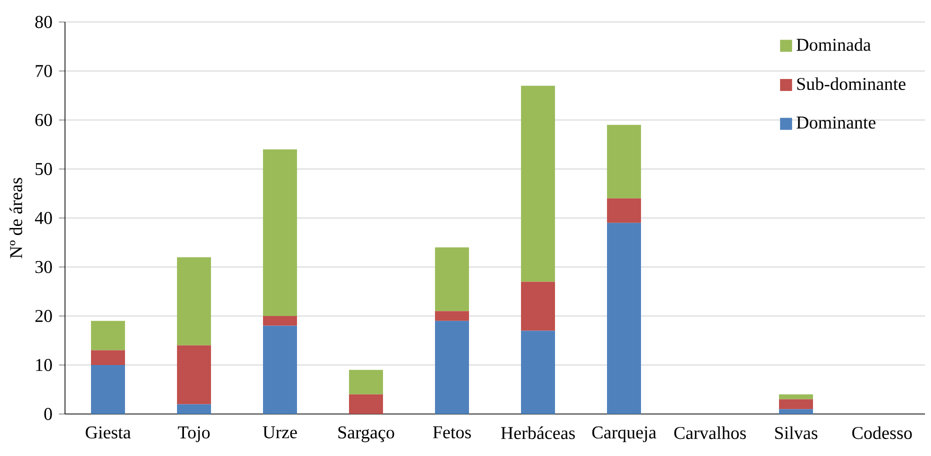 The image size is (931, 456). What do you see at coordinates (452, 432) in the screenshot?
I see `x-tick-label: Fetos` at bounding box center [452, 432].